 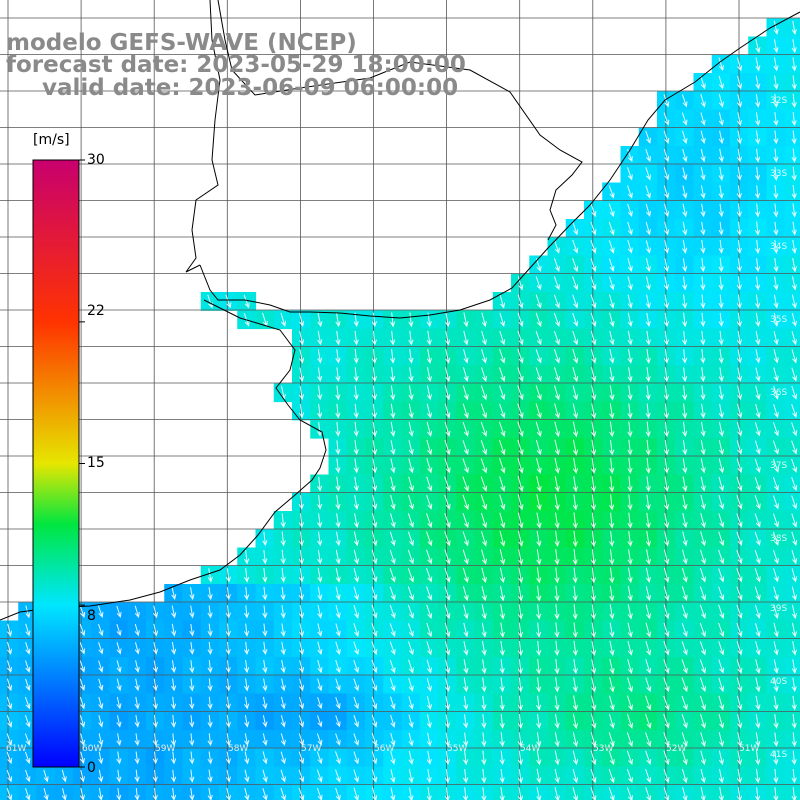 What do you see at coordinates (779, 682) in the screenshot?
I see `lat-label-40s: 40S` at bounding box center [779, 682].